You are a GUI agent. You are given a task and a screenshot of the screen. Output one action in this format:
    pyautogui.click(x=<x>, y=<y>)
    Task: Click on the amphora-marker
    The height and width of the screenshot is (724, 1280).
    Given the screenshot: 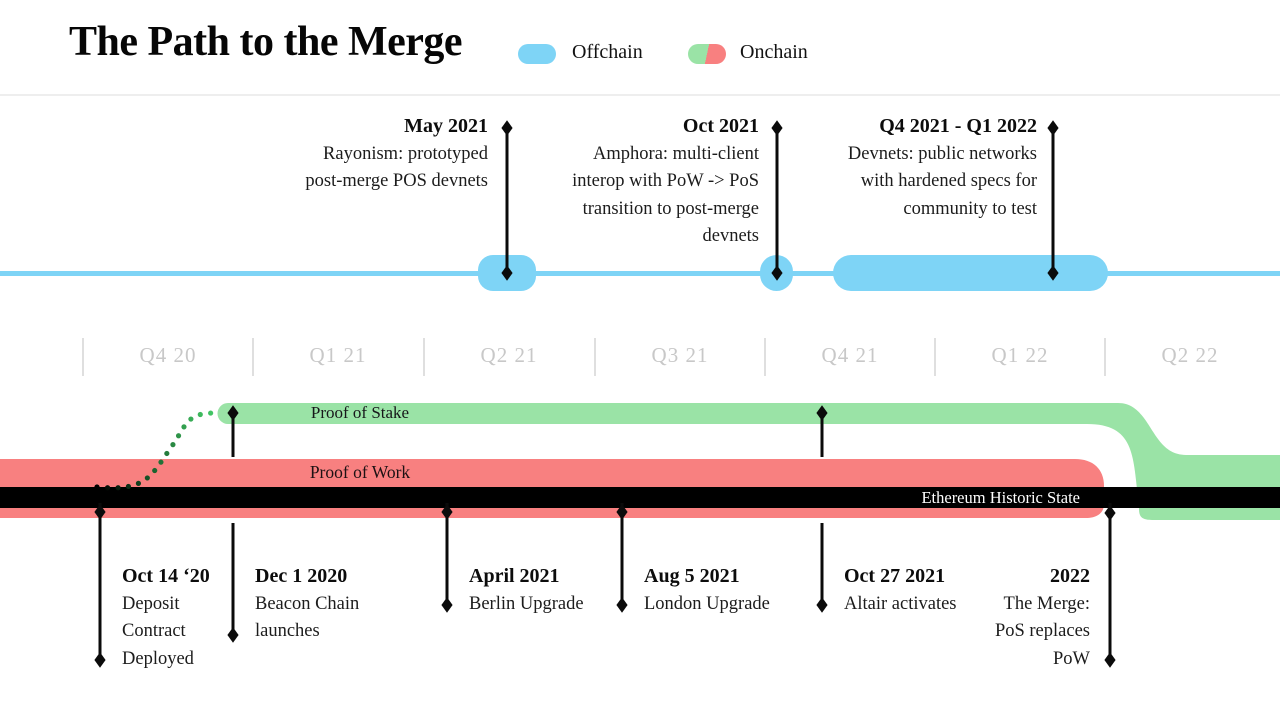 What is the action you would take?
    pyautogui.click(x=777, y=200)
    